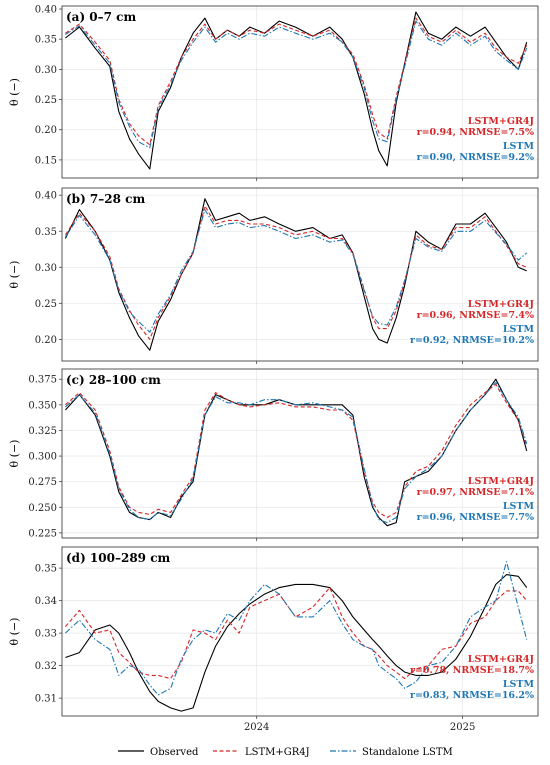 The width and height of the screenshot is (550, 765). I want to click on y-tick-label: 0.250, so click(42, 508).